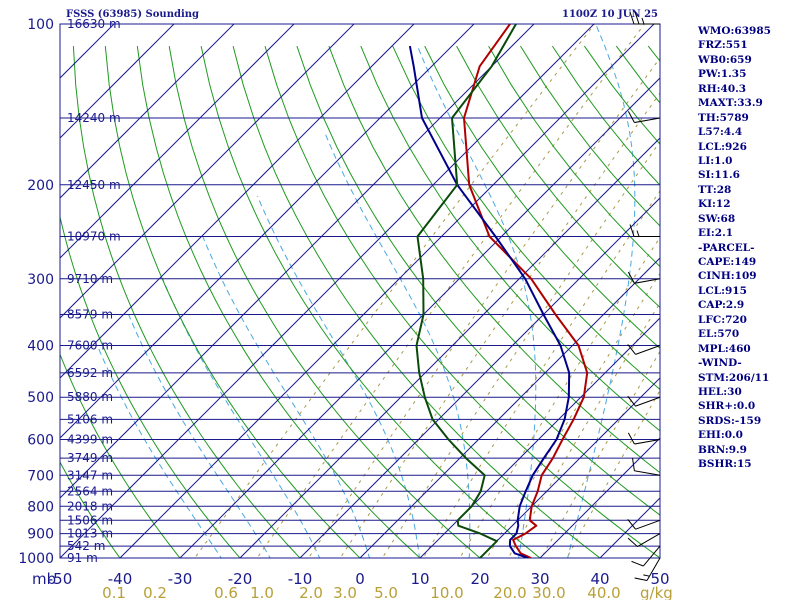 Image resolution: width=800 pixels, height=600 pixels. I want to click on stat-line: EL:570, so click(719, 334).